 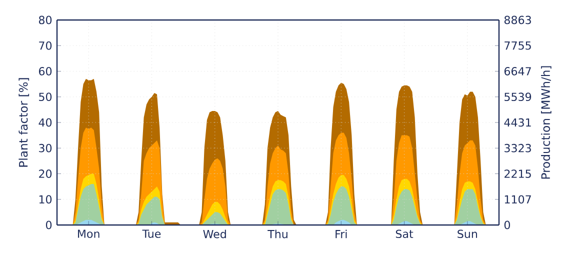 I want to click on y2-tick-label: 3323, so click(x=517, y=148).